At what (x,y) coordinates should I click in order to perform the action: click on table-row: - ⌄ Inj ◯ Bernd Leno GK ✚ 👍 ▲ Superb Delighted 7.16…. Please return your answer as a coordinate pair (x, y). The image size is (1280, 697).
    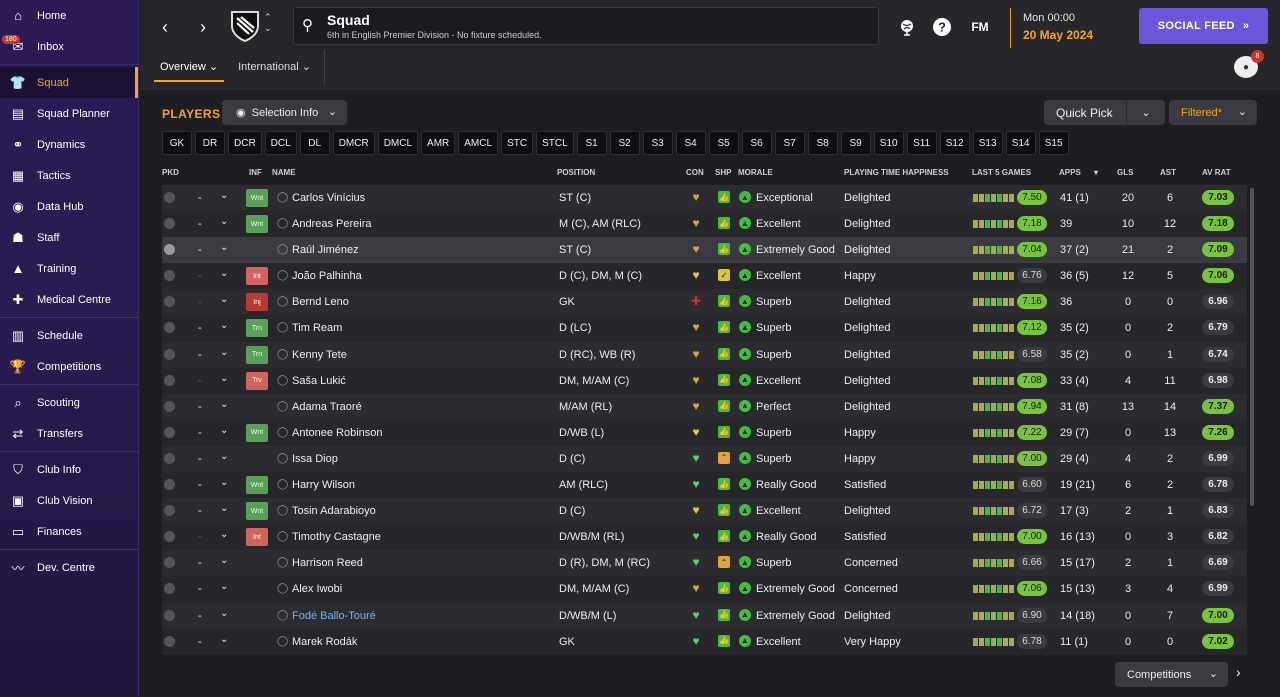
    Looking at the image, I should click on (704, 302).